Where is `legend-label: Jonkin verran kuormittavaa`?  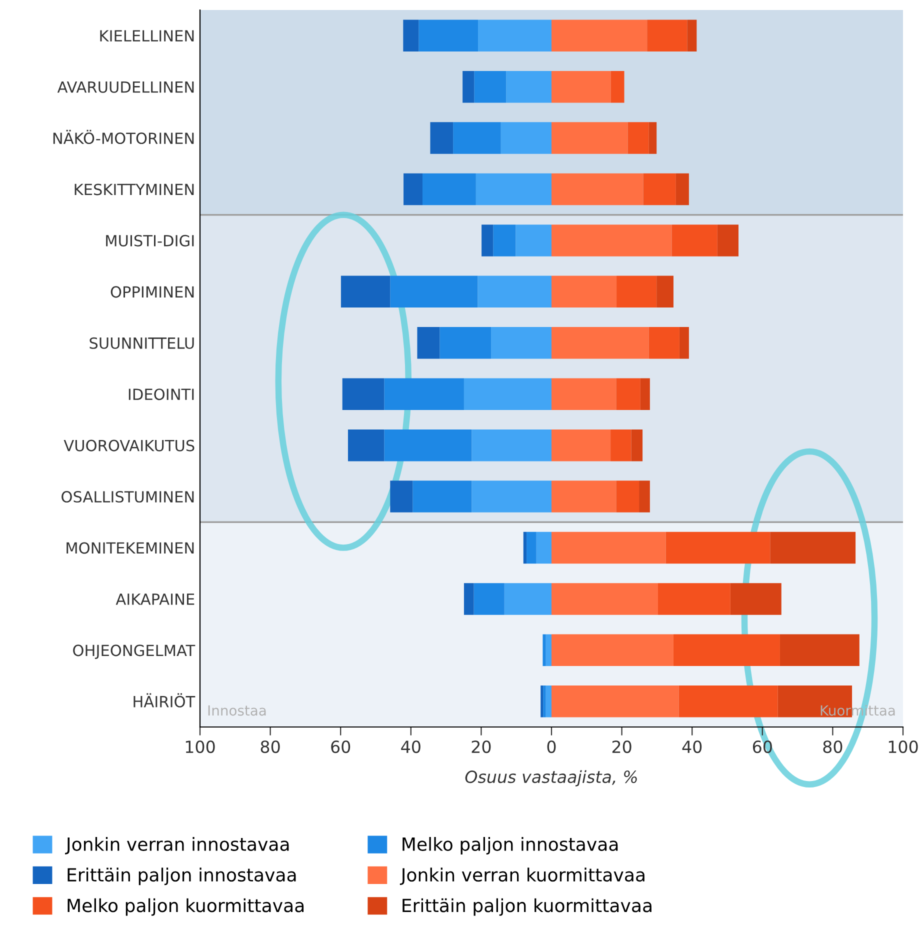
legend-label: Jonkin verran kuormittavaa is located at coordinates (522, 876).